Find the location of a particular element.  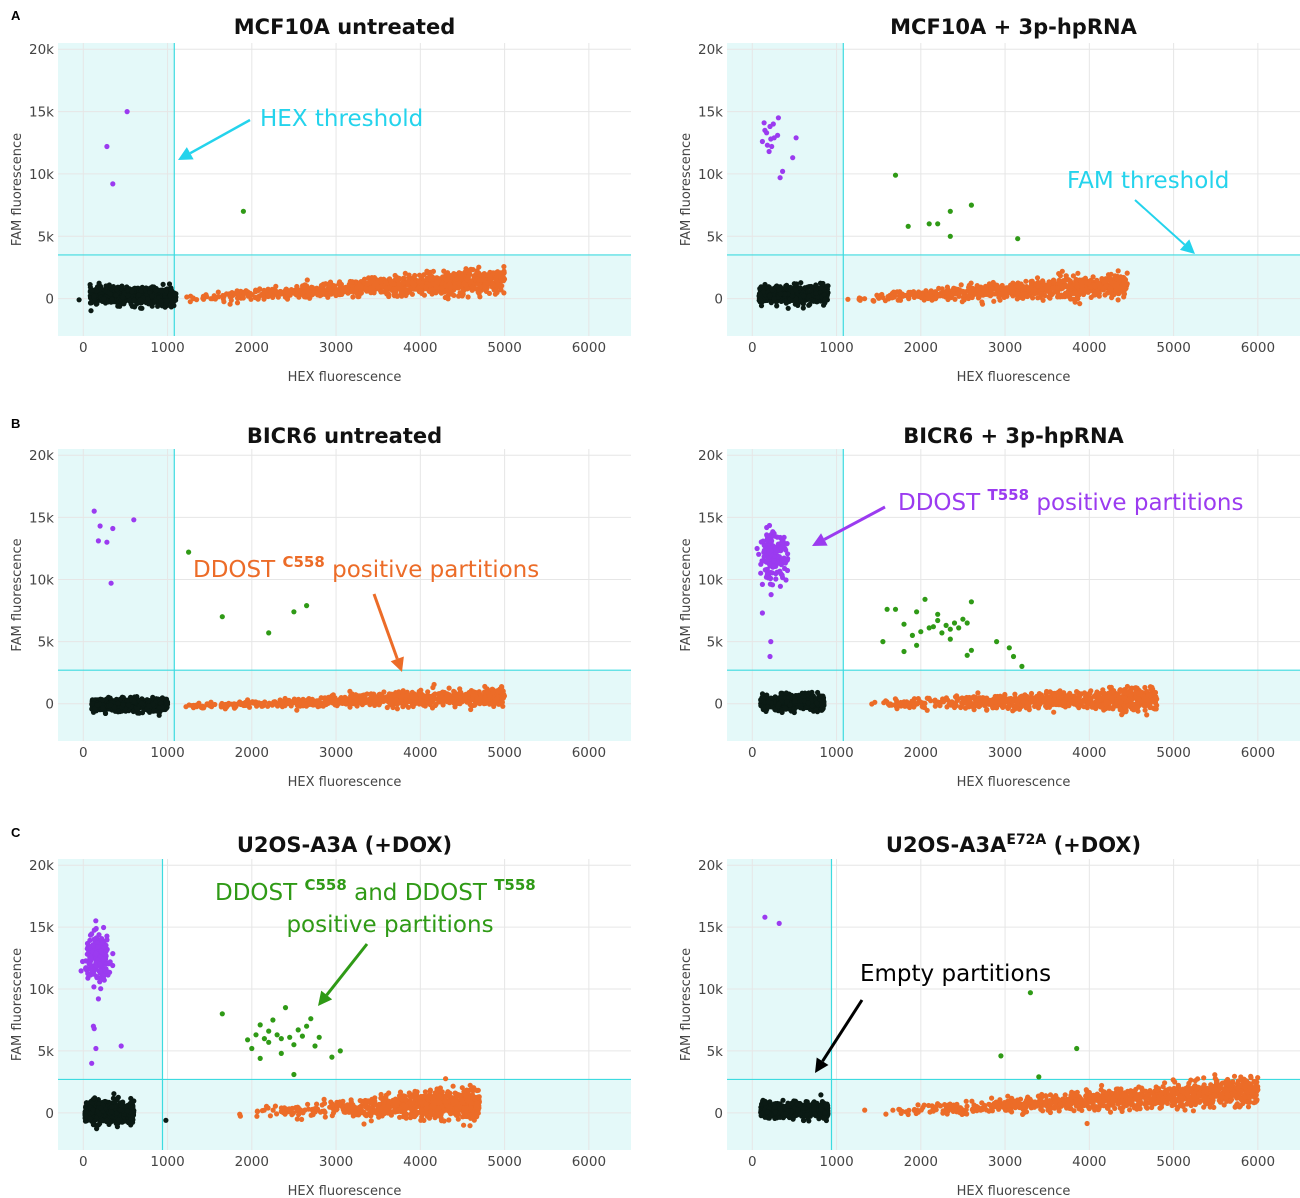

x-tick-label: 4000 is located at coordinates (420, 348).